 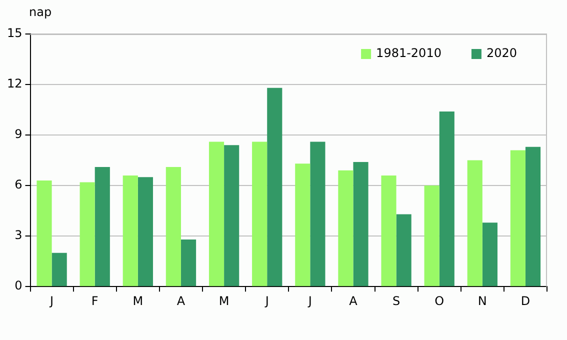 I want to click on legend-label: 1981-2010, so click(x=409, y=53).